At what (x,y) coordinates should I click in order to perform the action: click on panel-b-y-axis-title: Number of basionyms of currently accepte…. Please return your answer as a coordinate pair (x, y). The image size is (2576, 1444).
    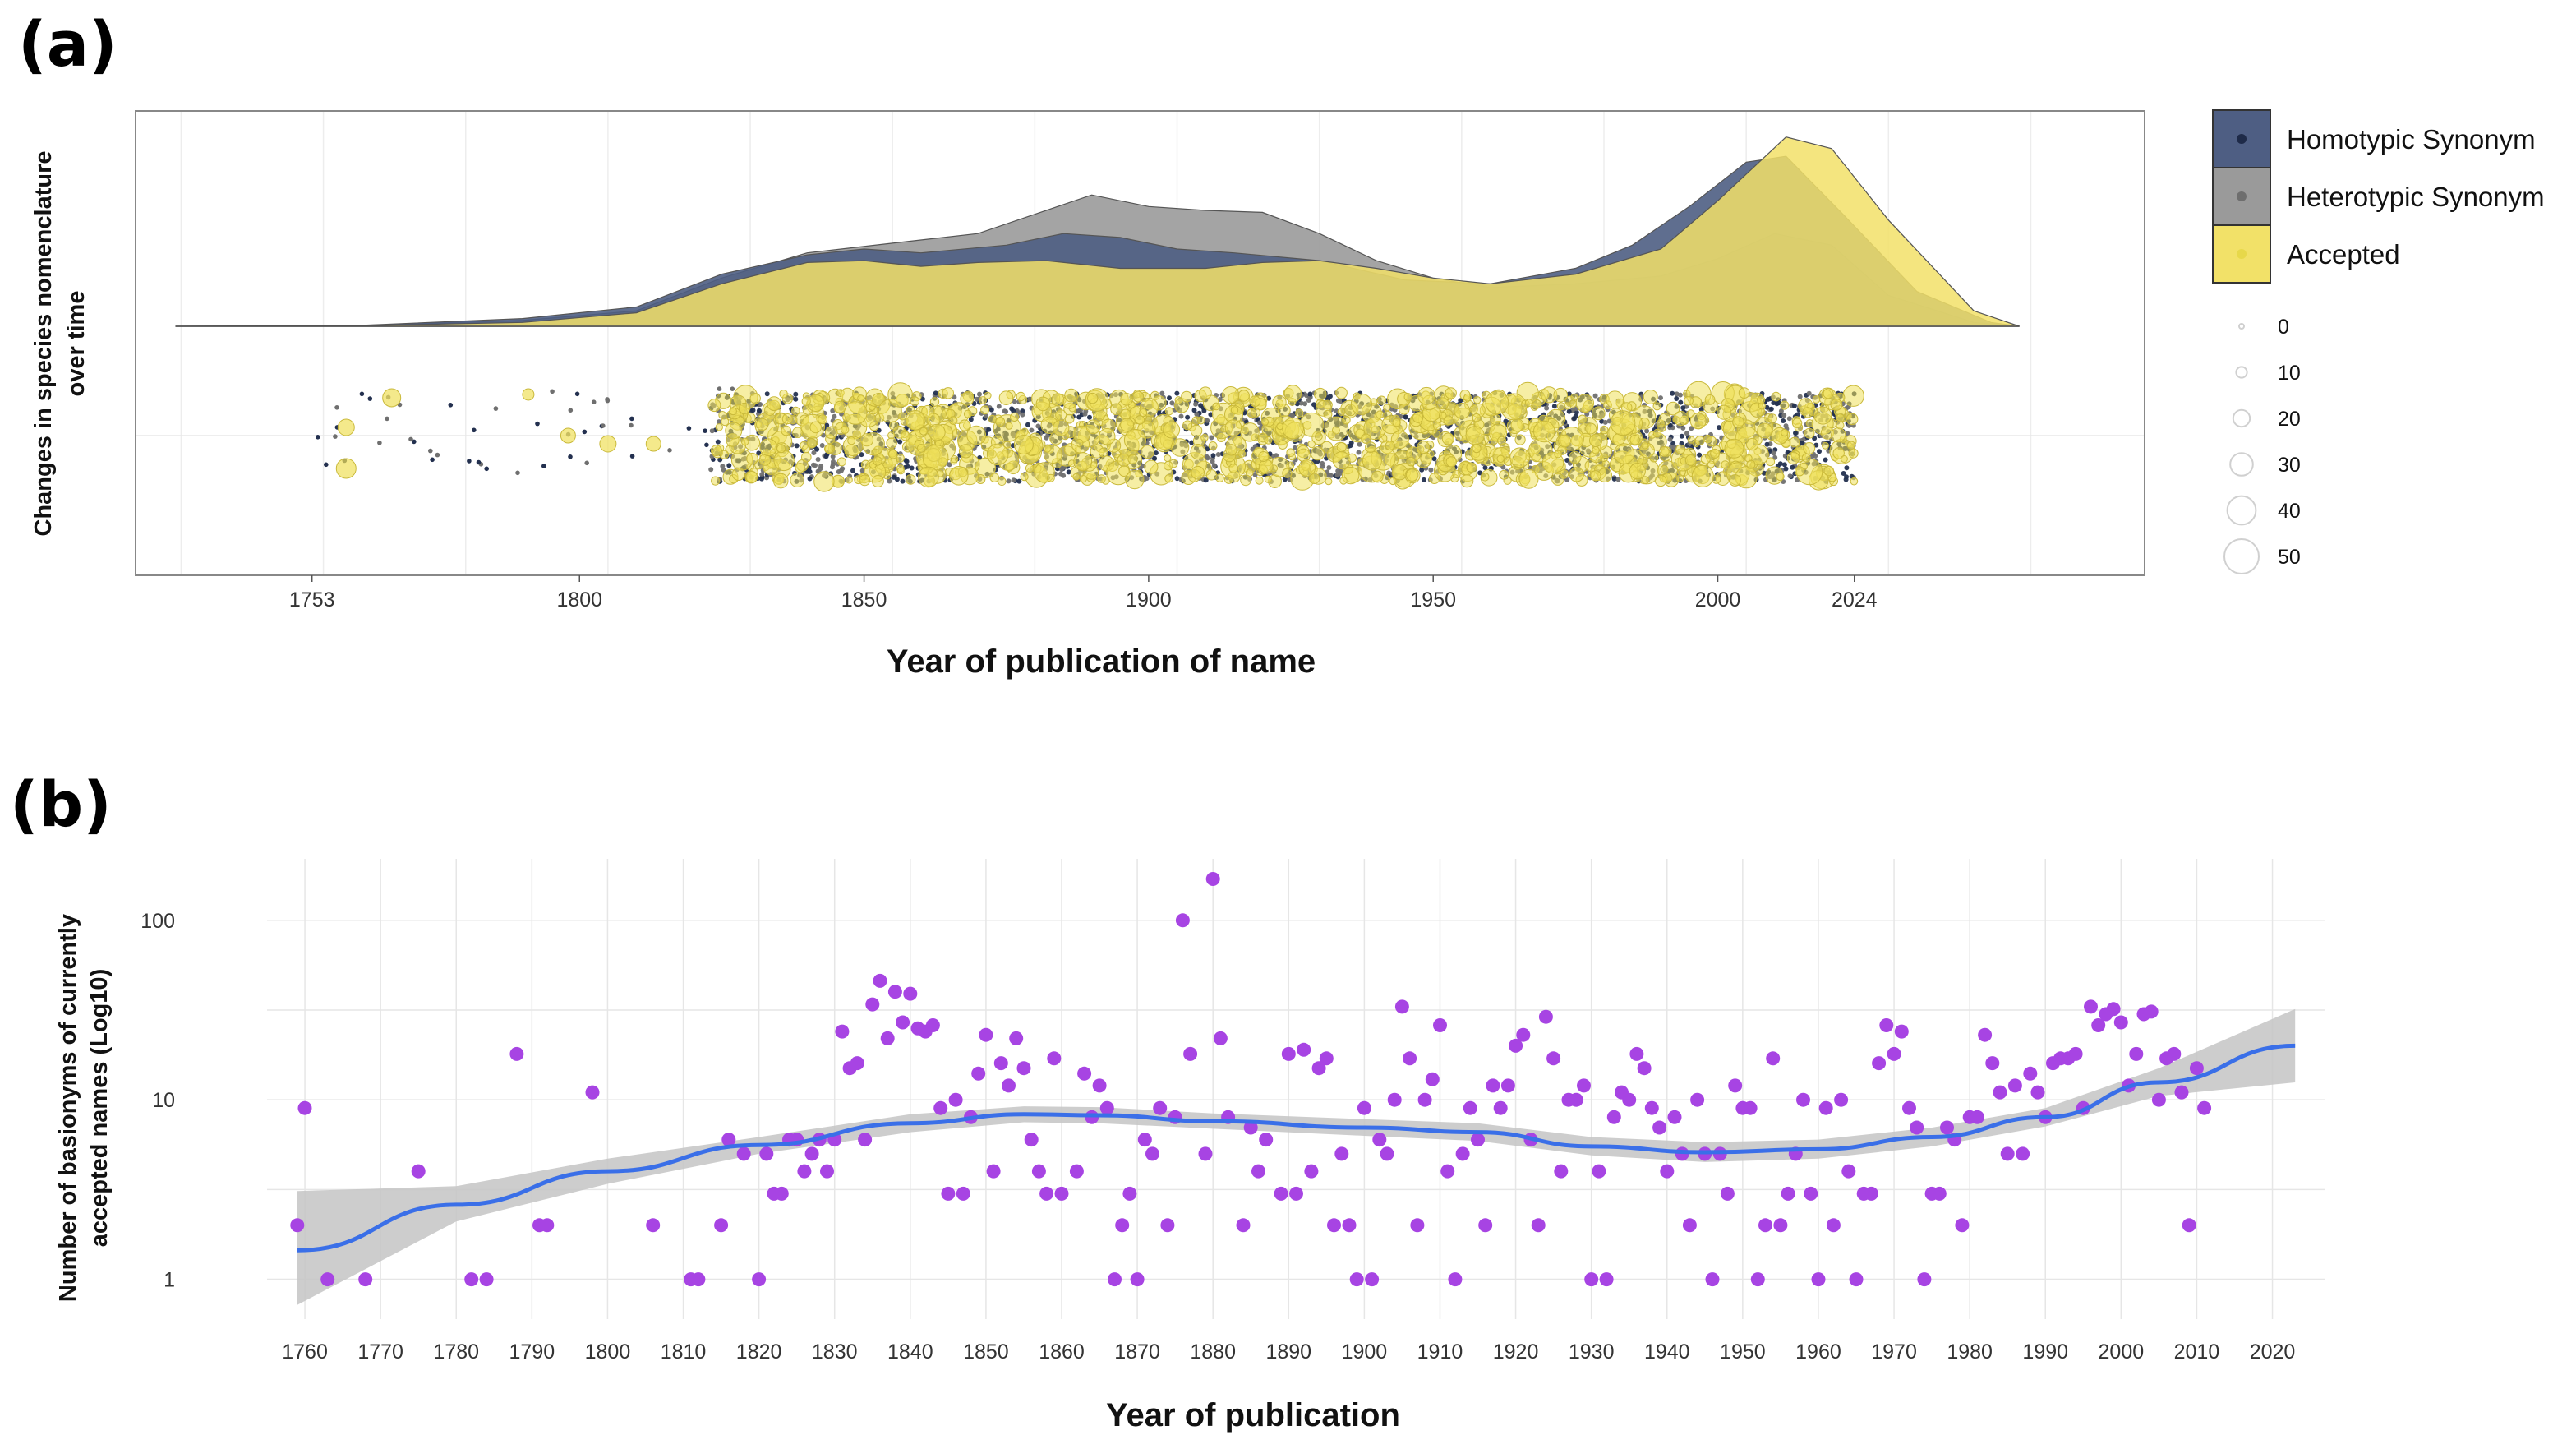
    Looking at the image, I should click on (84, 1108).